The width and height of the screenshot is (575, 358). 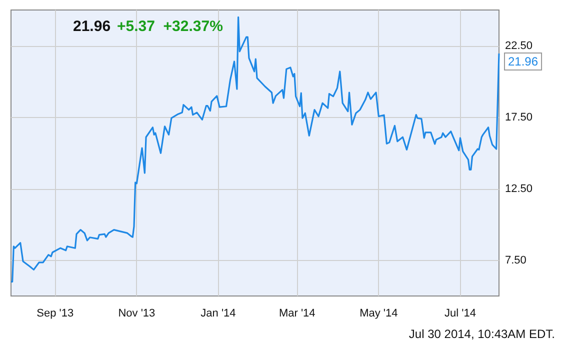 I want to click on y-tick-label: 7.50, so click(x=515, y=260).